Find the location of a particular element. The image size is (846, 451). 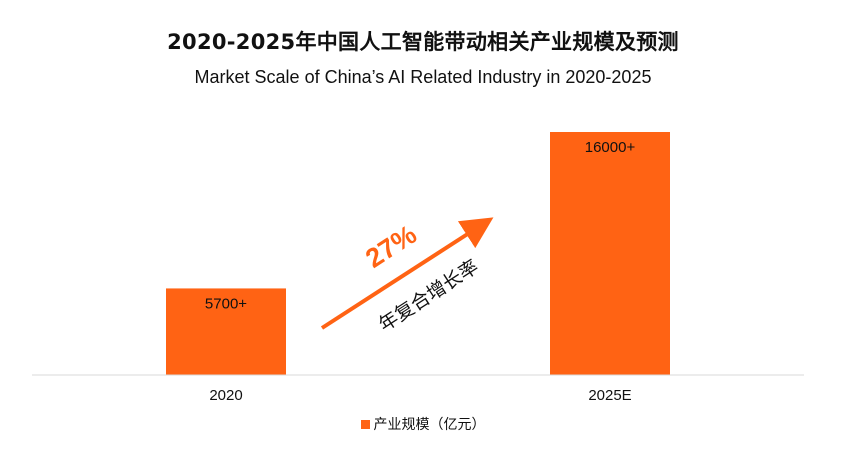

bar-2025E is located at coordinates (610, 253).